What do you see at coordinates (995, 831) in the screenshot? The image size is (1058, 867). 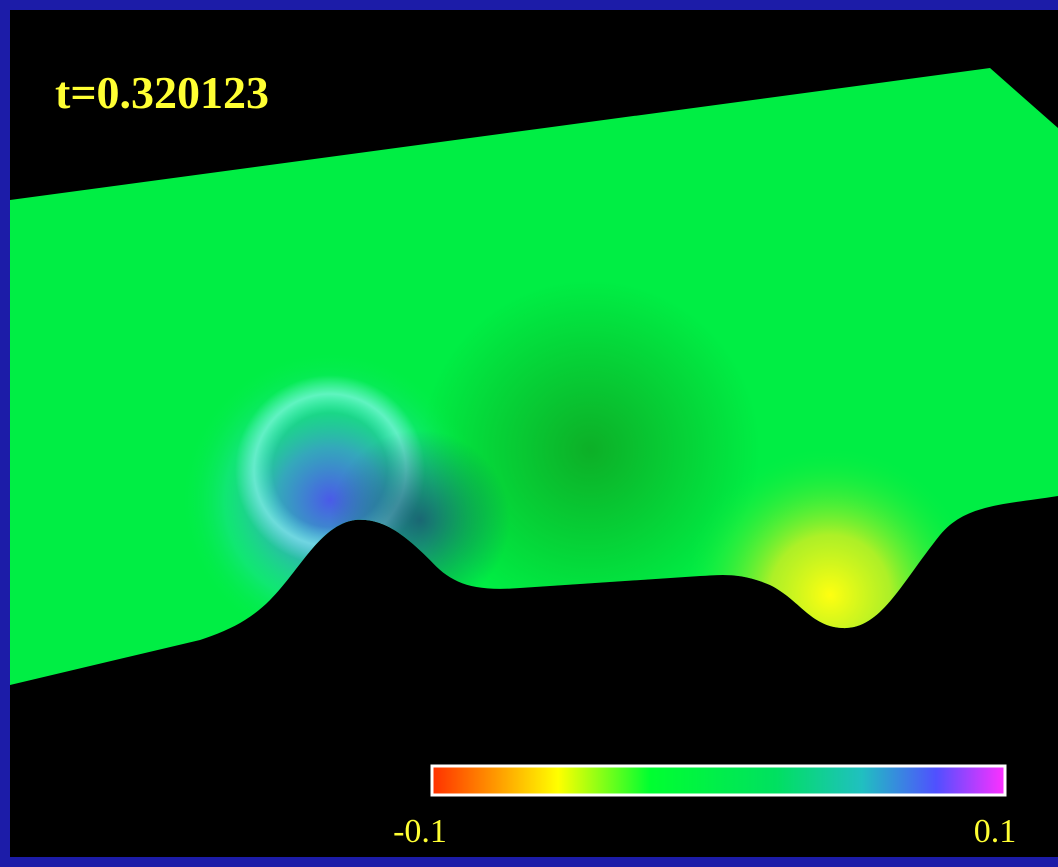 I see `colorbar-max-label: 0.1` at bounding box center [995, 831].